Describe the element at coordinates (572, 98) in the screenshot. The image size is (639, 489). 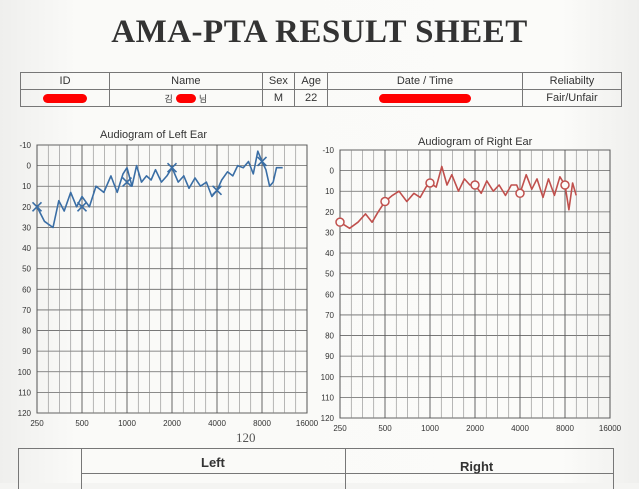
I see `reliability-value: Fair/Unfair` at that location.